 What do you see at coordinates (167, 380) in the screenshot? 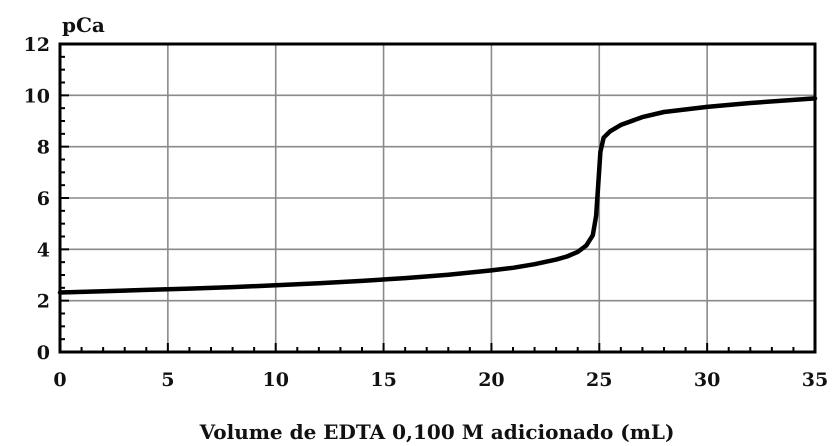
I see `x-tick-label: 5` at bounding box center [167, 380].